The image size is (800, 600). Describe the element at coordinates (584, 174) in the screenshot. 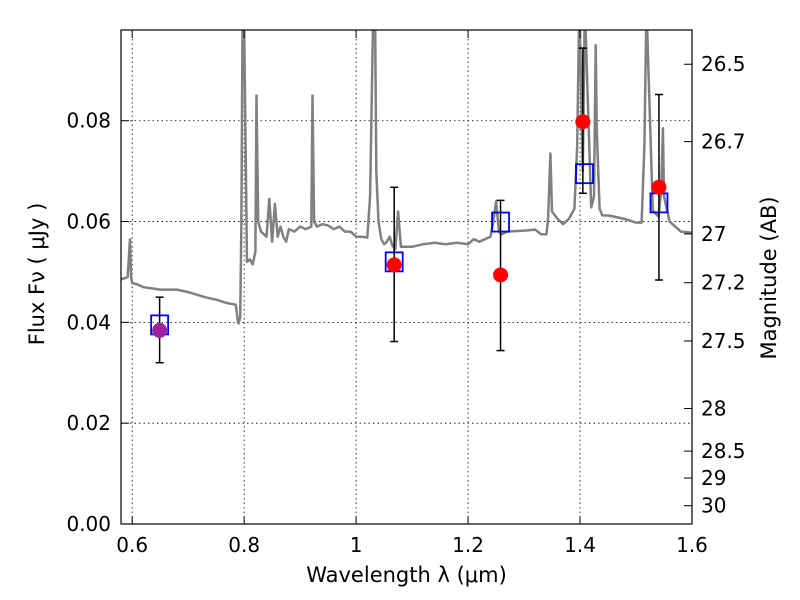

I see `model-square-marker` at that location.